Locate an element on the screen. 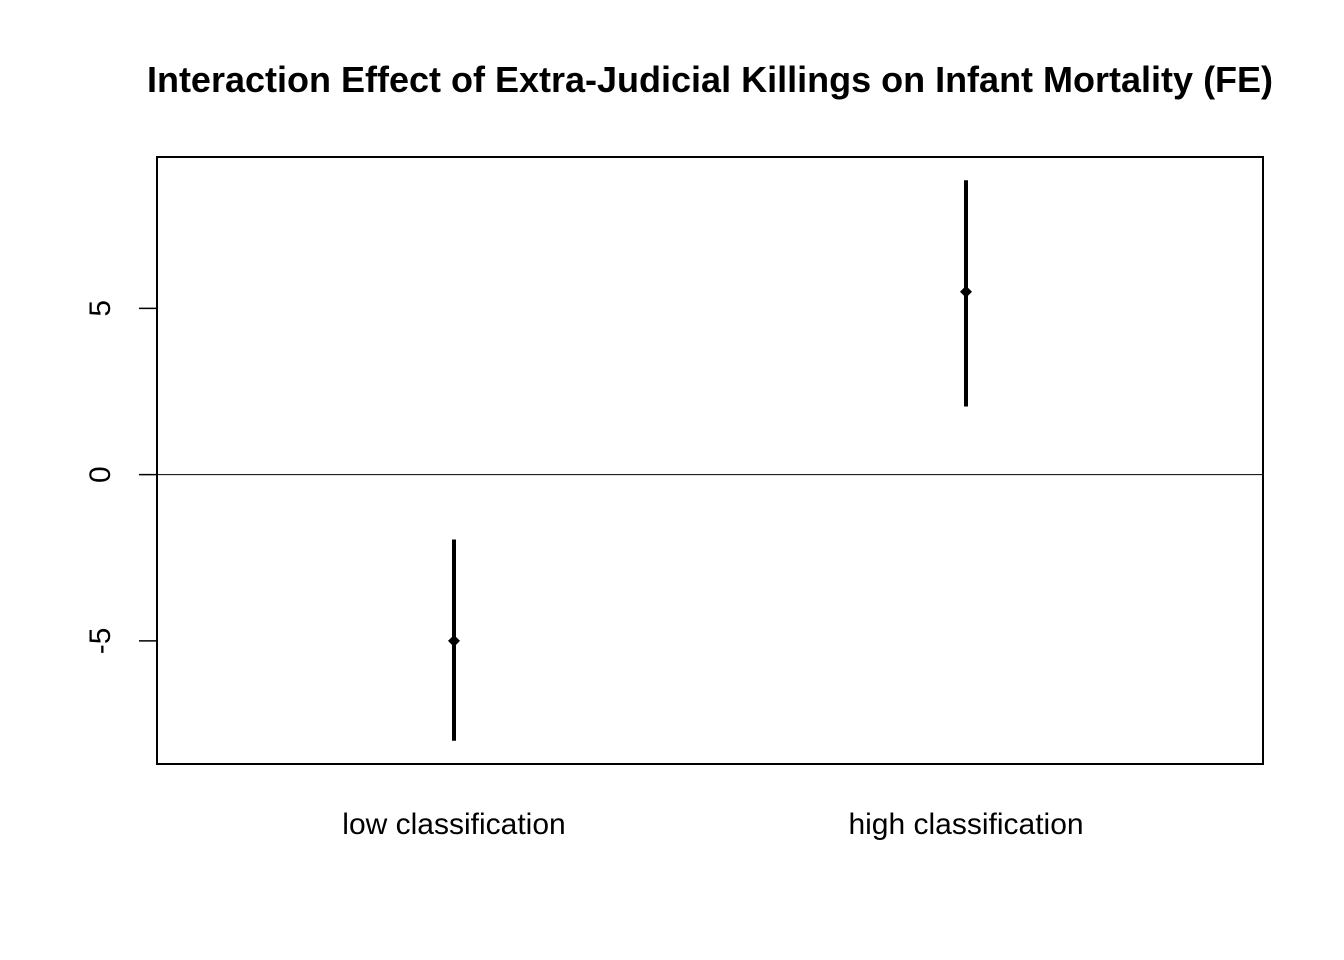  y-tick-label: -5 is located at coordinates (100, 641).